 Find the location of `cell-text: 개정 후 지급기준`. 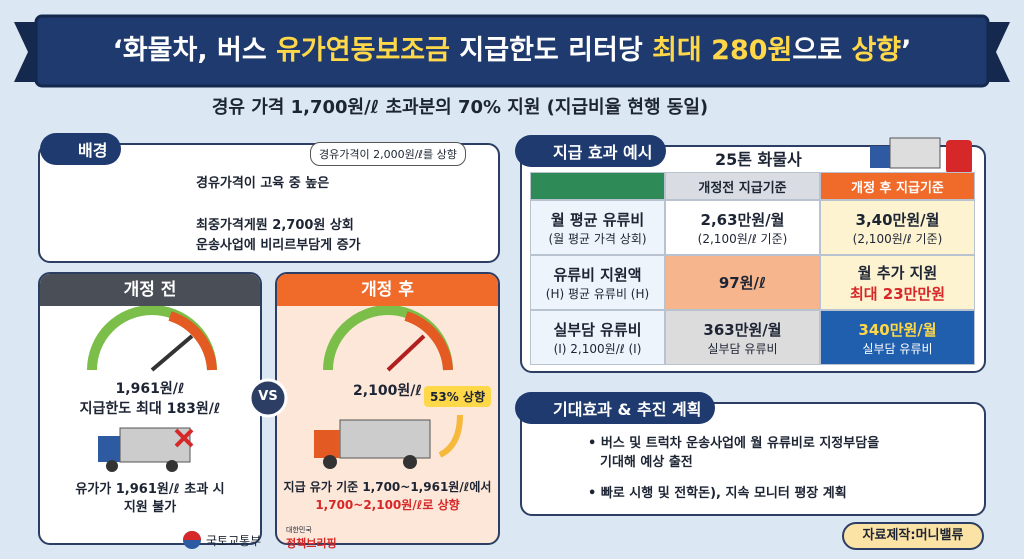

cell-text: 개정 후 지급기준 is located at coordinates (897, 188).